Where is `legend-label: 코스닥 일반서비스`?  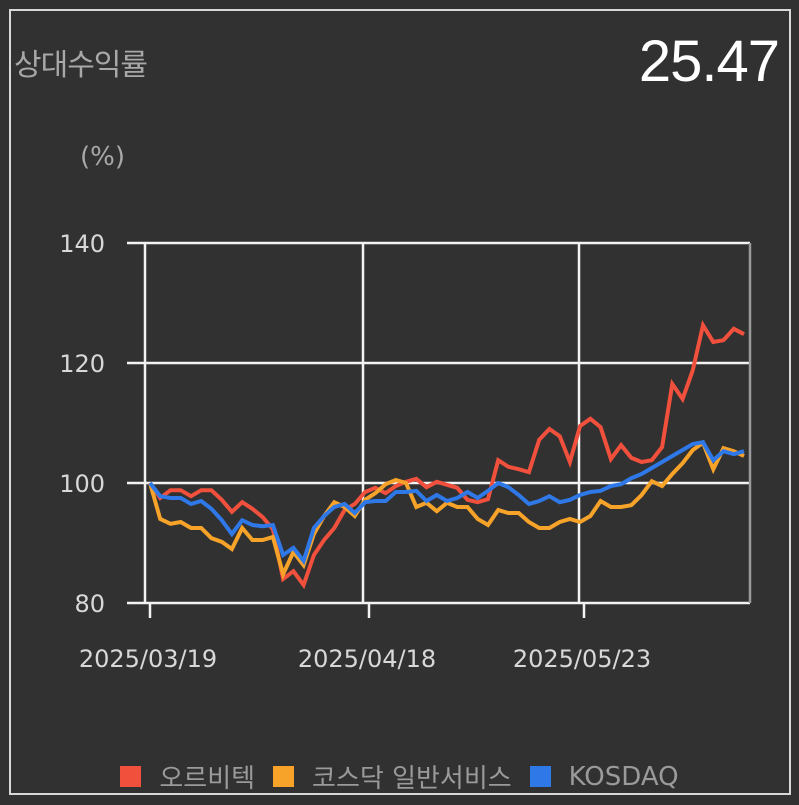 legend-label: 코스닥 일반서비스 is located at coordinates (412, 779).